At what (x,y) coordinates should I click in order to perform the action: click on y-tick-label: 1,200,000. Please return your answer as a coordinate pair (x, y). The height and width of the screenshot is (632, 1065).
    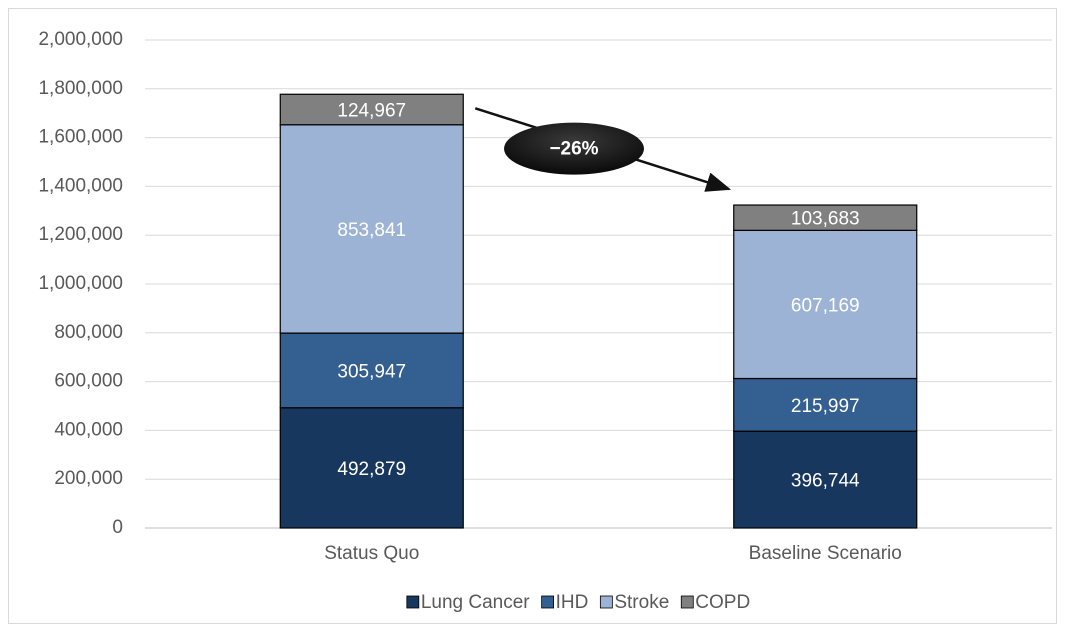
    Looking at the image, I should click on (80, 234).